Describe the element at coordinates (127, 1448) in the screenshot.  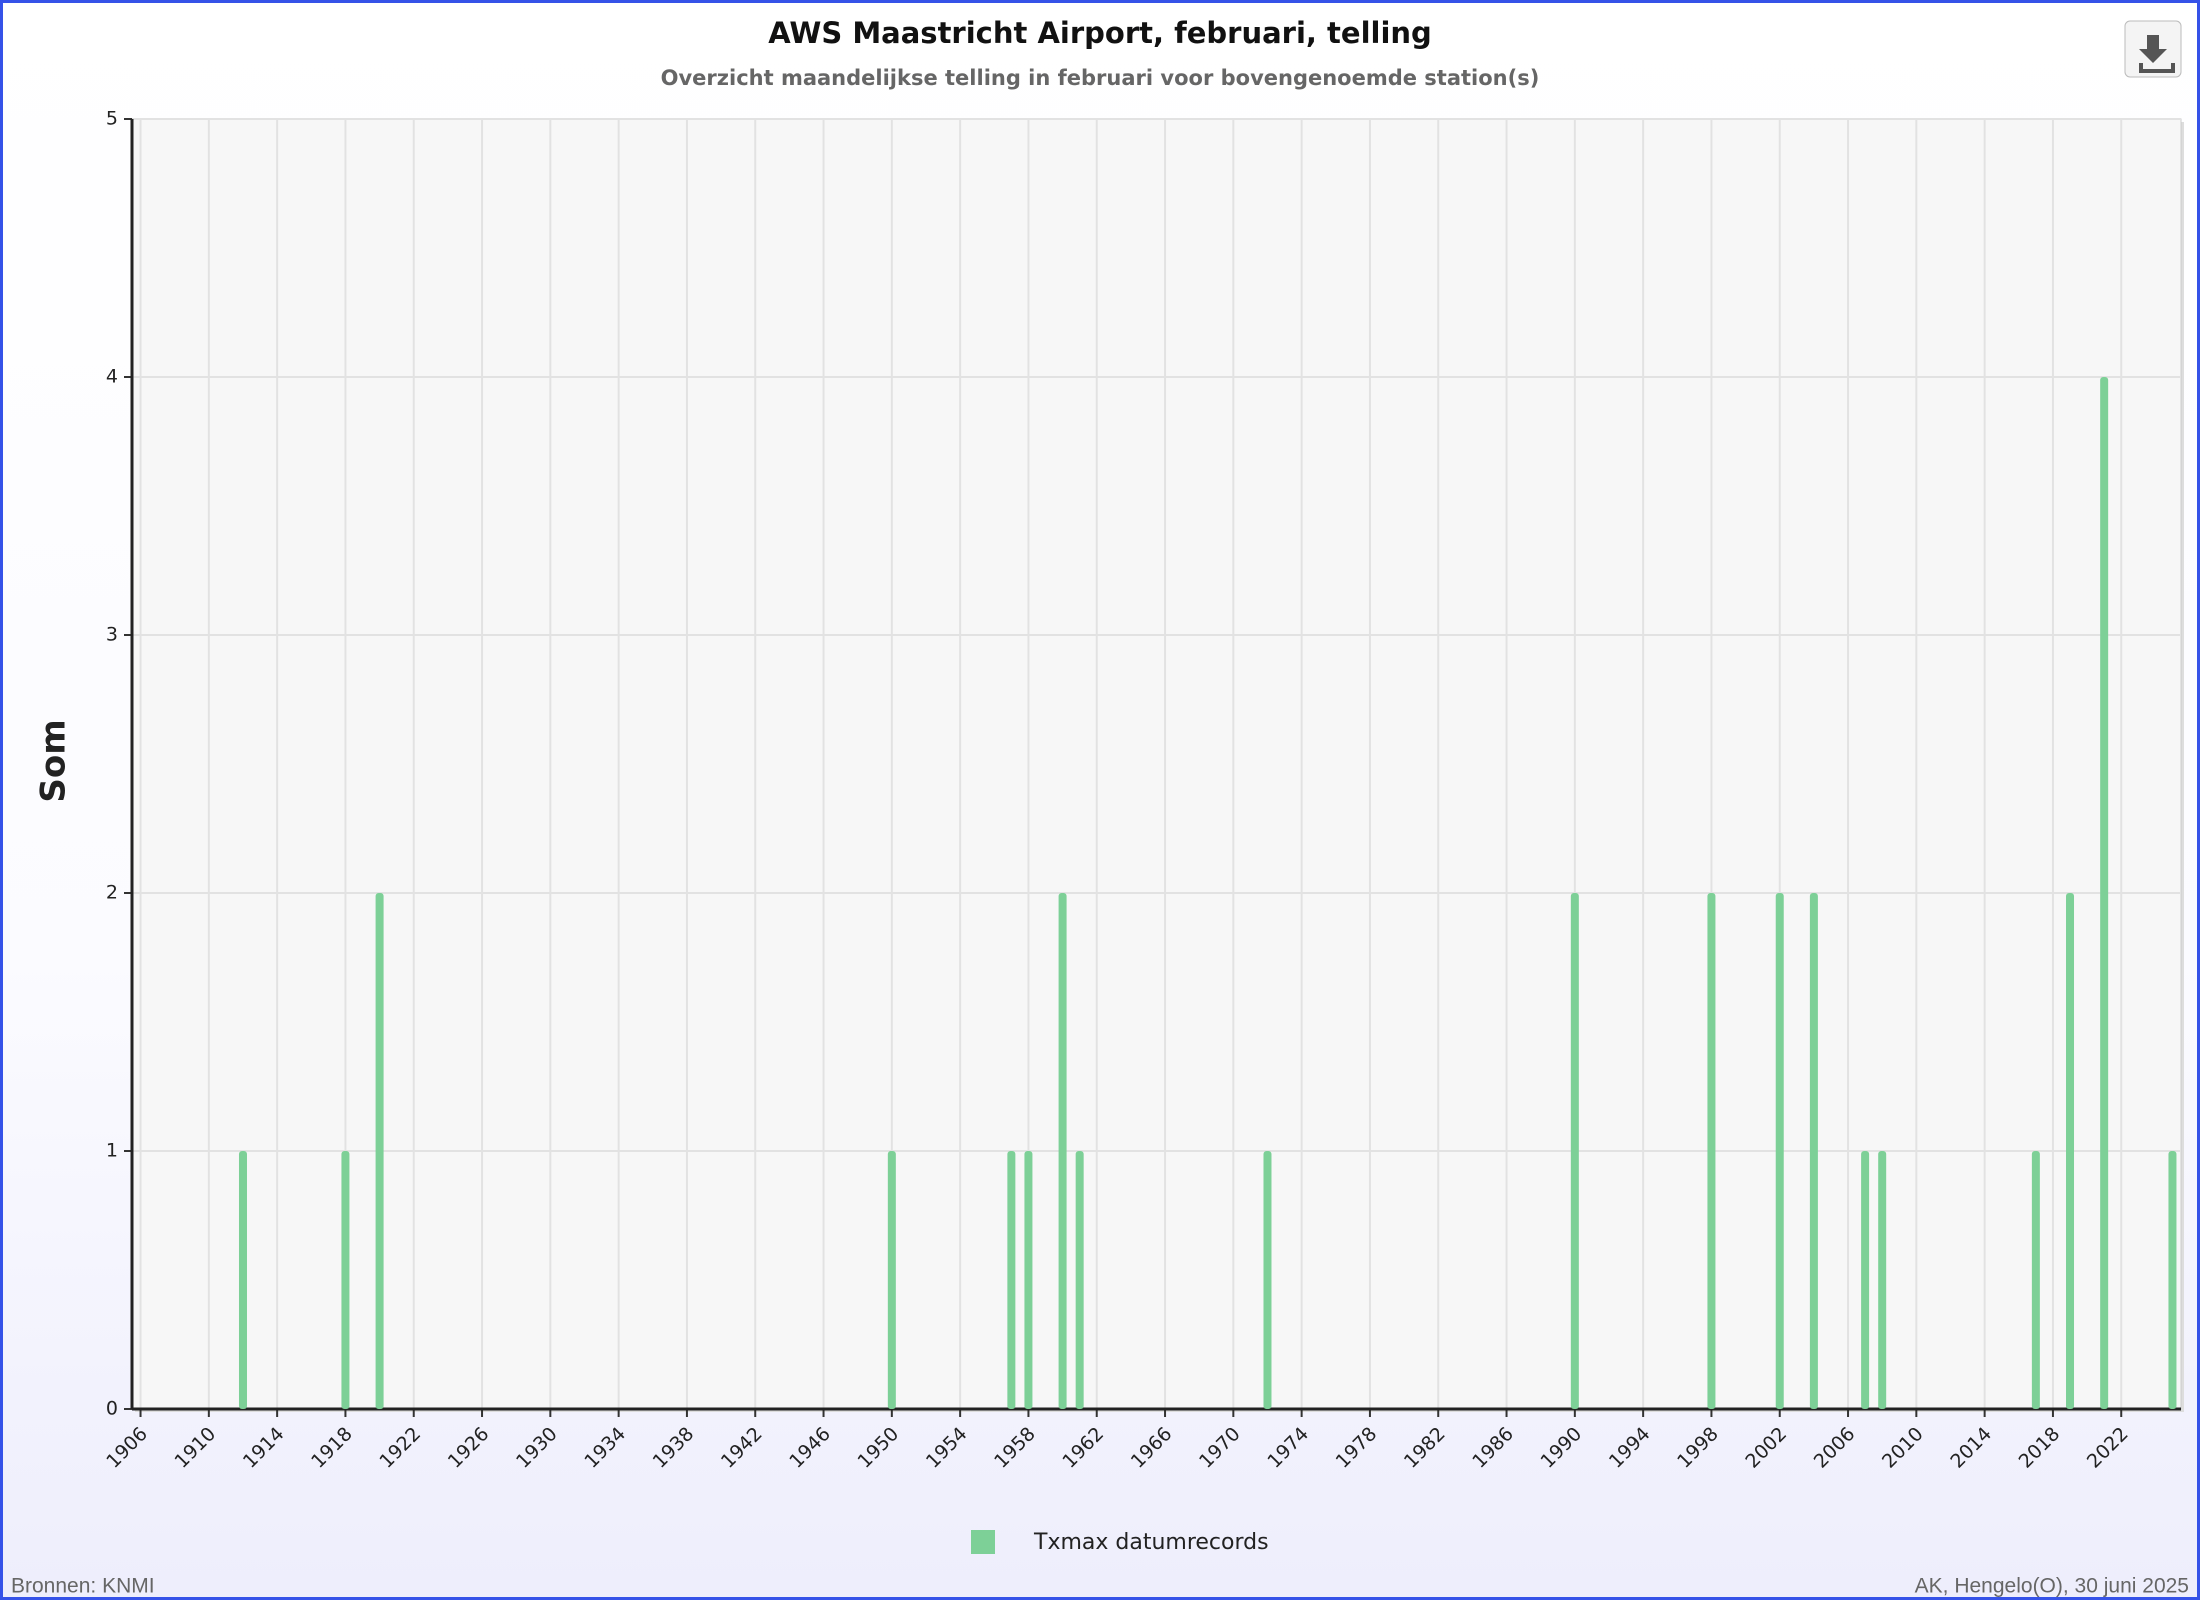
I see `x-tick-label: 1906` at that location.